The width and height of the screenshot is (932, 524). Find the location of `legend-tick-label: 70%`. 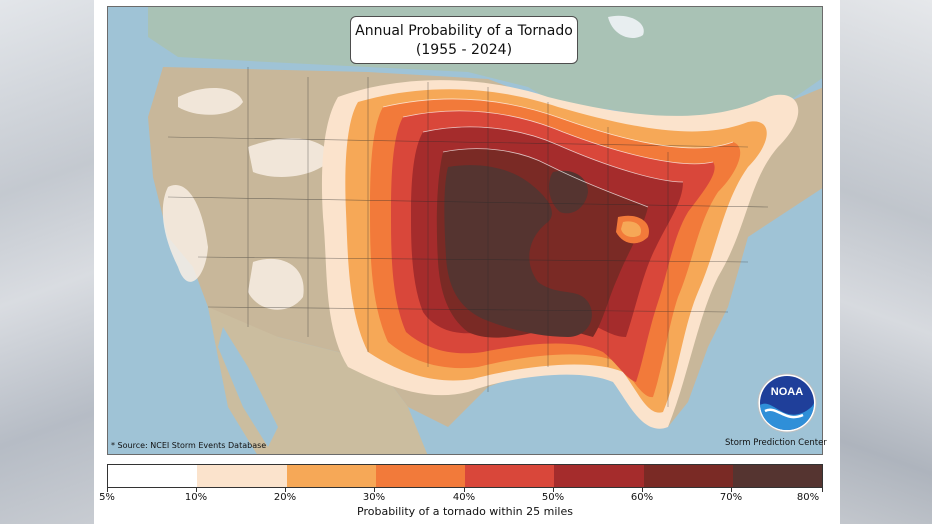

legend-tick-label: 70% is located at coordinates (731, 497).